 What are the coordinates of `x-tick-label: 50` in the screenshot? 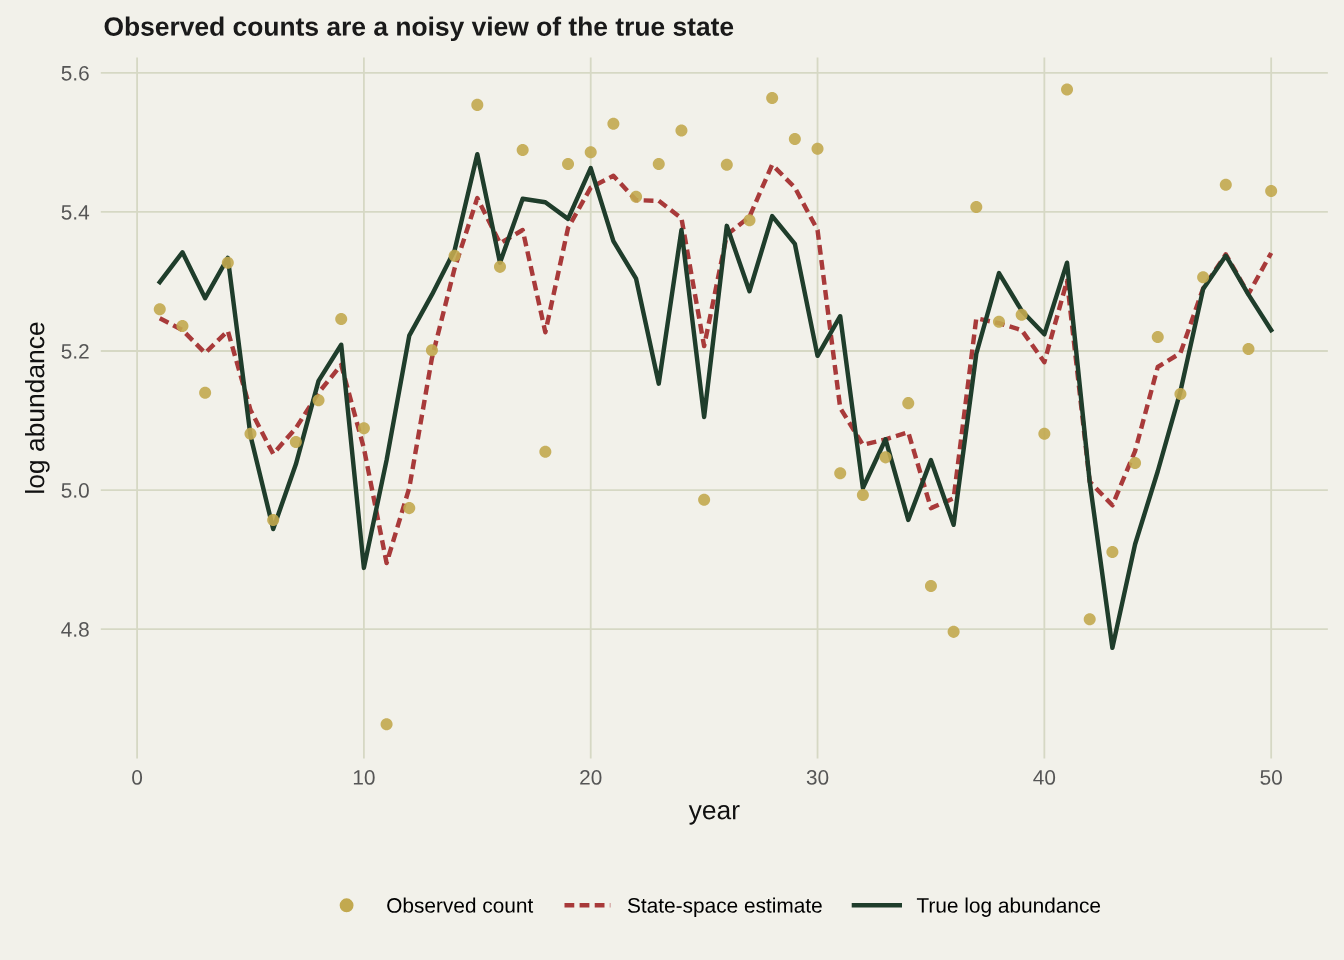 It's located at (1271, 777).